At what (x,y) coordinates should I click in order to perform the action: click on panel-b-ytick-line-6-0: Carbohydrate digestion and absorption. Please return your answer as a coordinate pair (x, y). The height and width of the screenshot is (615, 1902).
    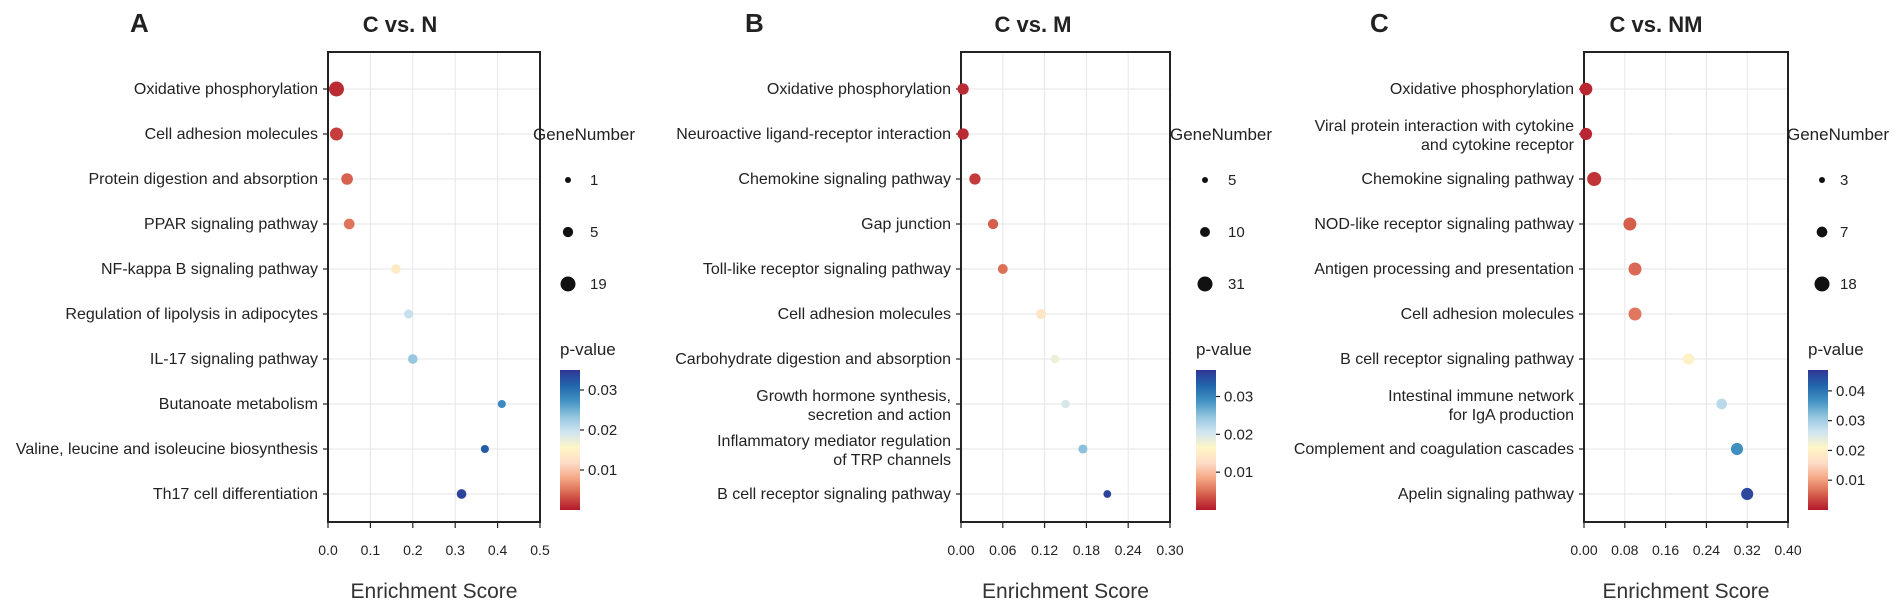
    Looking at the image, I should click on (813, 359).